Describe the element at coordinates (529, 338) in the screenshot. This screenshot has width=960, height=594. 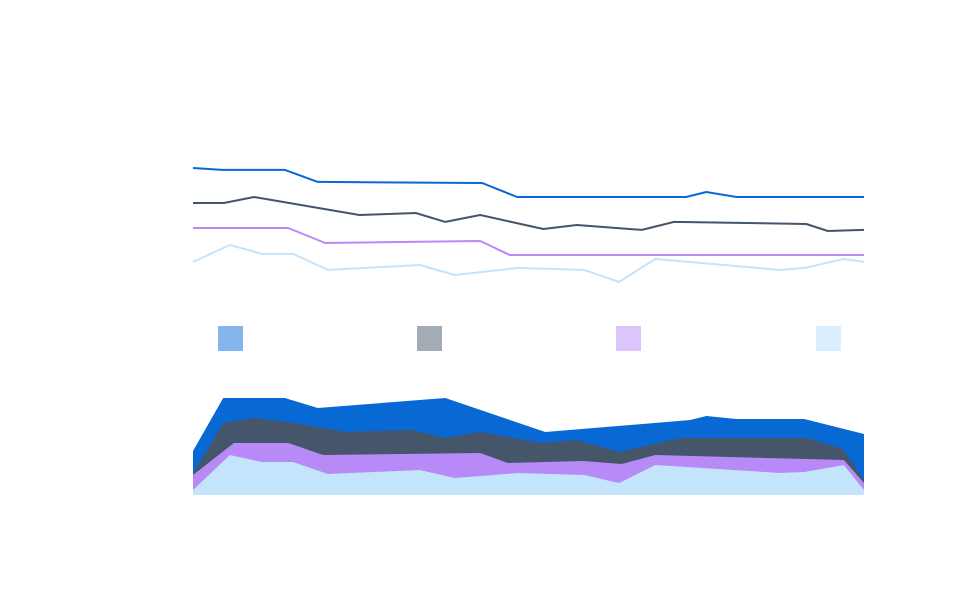
I see `legend` at that location.